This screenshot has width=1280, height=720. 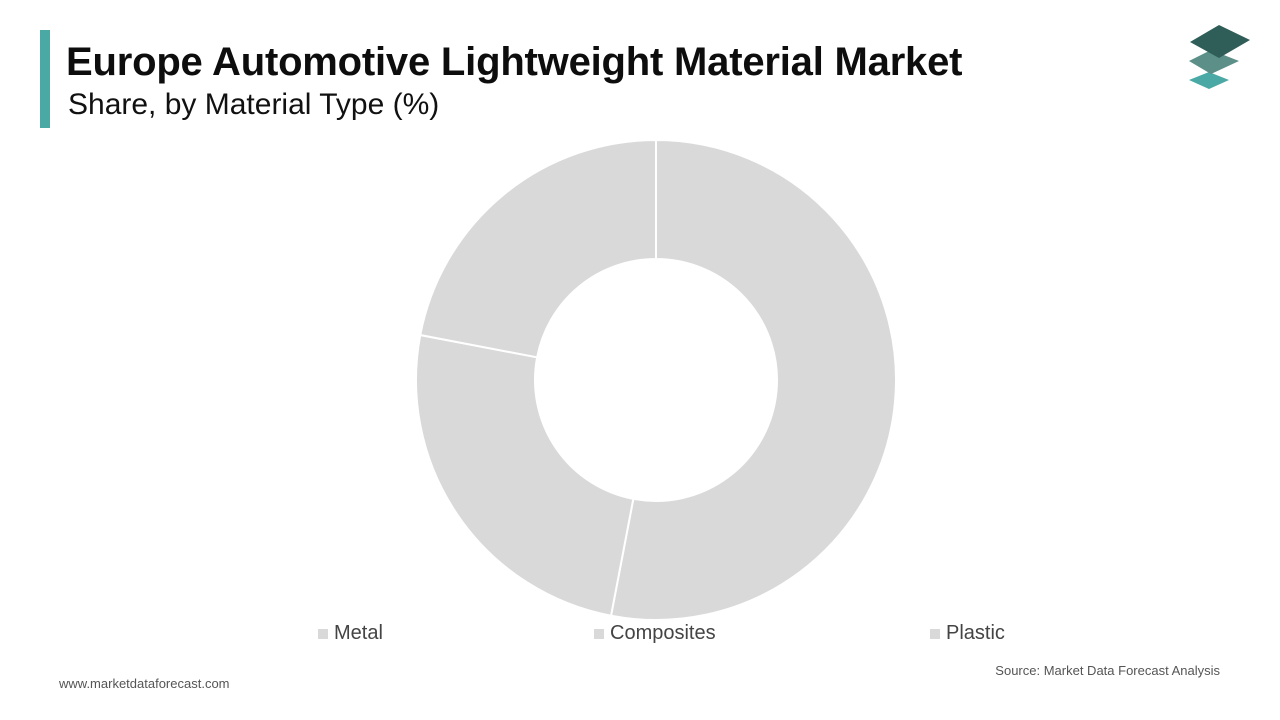 What do you see at coordinates (525, 475) in the screenshot?
I see `donut-slice-composites` at bounding box center [525, 475].